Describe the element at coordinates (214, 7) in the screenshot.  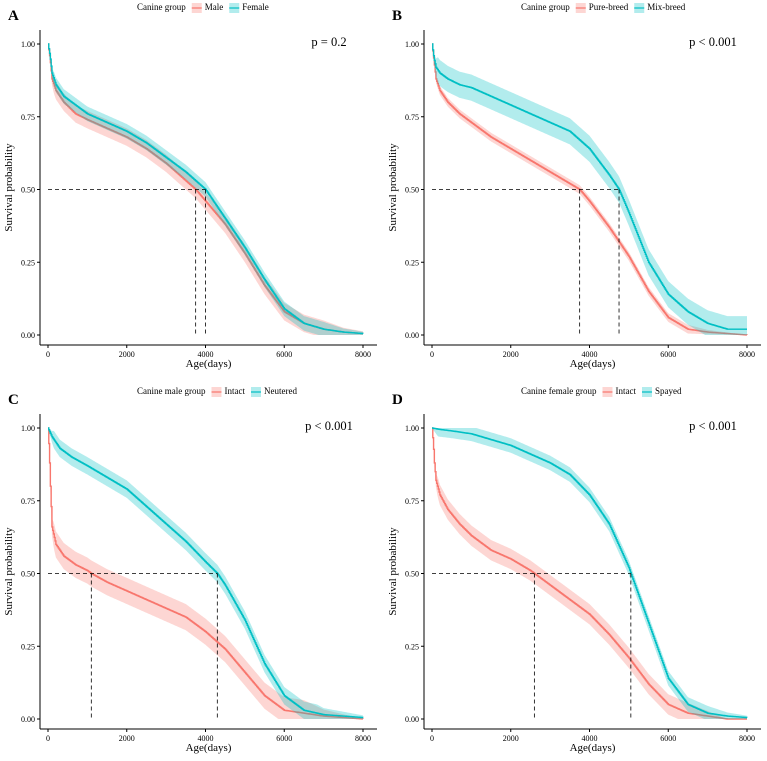
I see `legend-label-0: Male` at that location.